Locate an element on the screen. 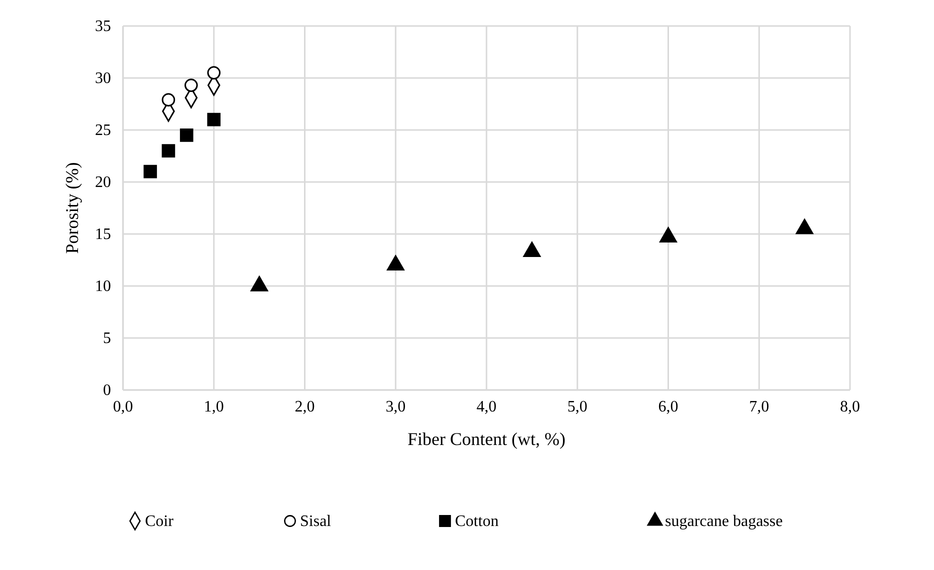  x-tick-label: 1,0 is located at coordinates (214, 407).